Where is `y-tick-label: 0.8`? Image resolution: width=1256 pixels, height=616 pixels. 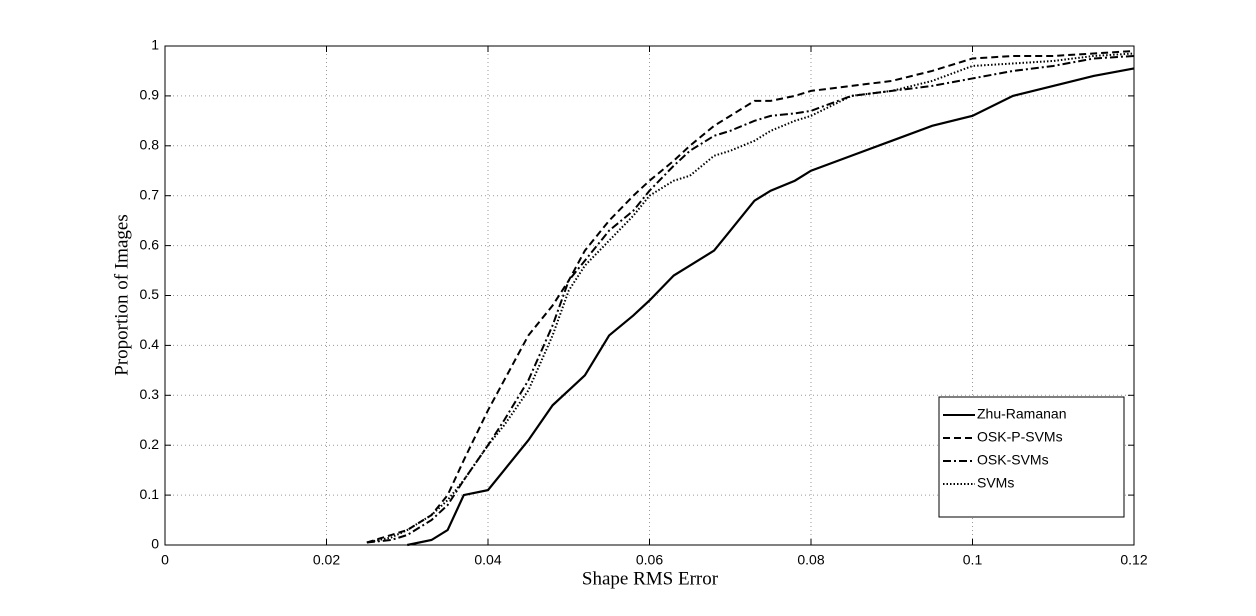 y-tick-label: 0.8 is located at coordinates (150, 145).